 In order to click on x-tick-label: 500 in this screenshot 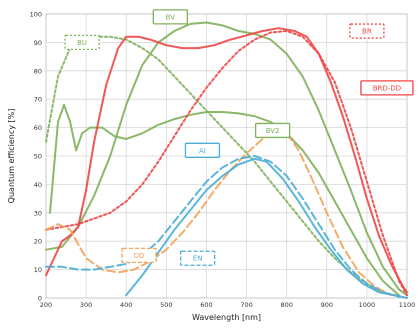, I will do `click(166, 305)`.